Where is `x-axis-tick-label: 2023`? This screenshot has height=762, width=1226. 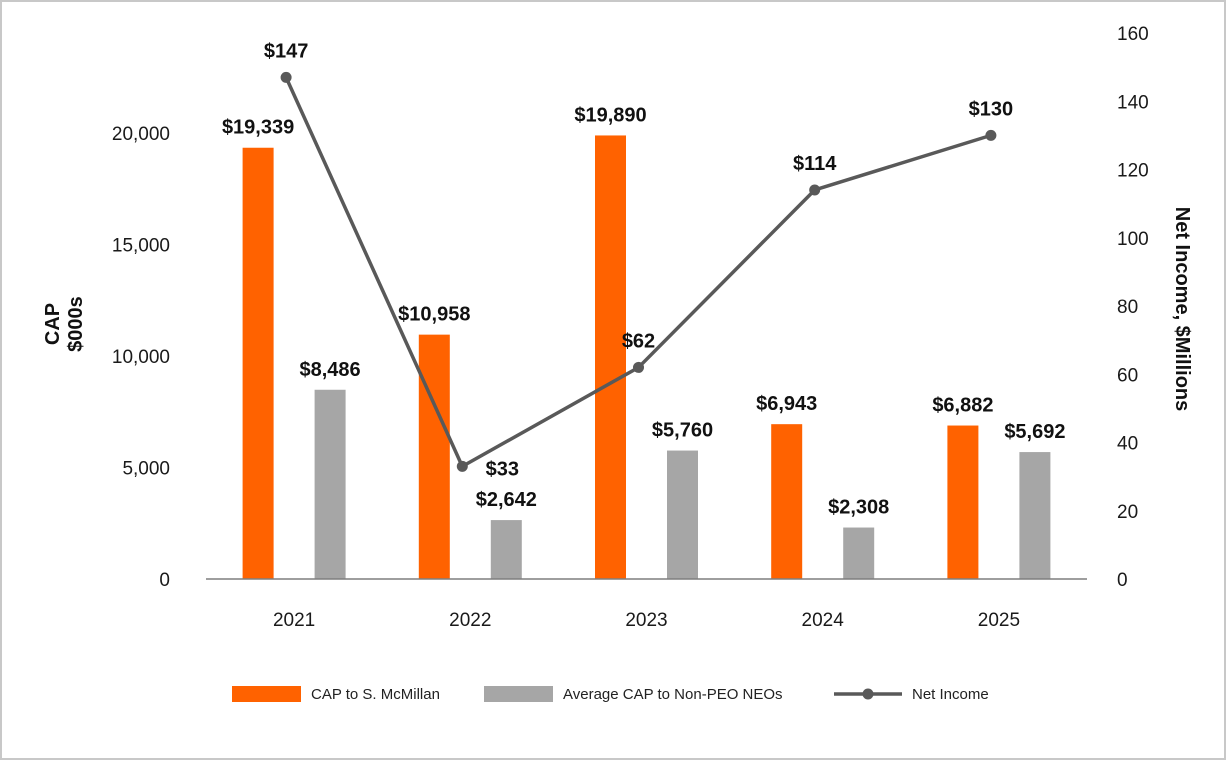
x-axis-tick-label: 2023 is located at coordinates (646, 620).